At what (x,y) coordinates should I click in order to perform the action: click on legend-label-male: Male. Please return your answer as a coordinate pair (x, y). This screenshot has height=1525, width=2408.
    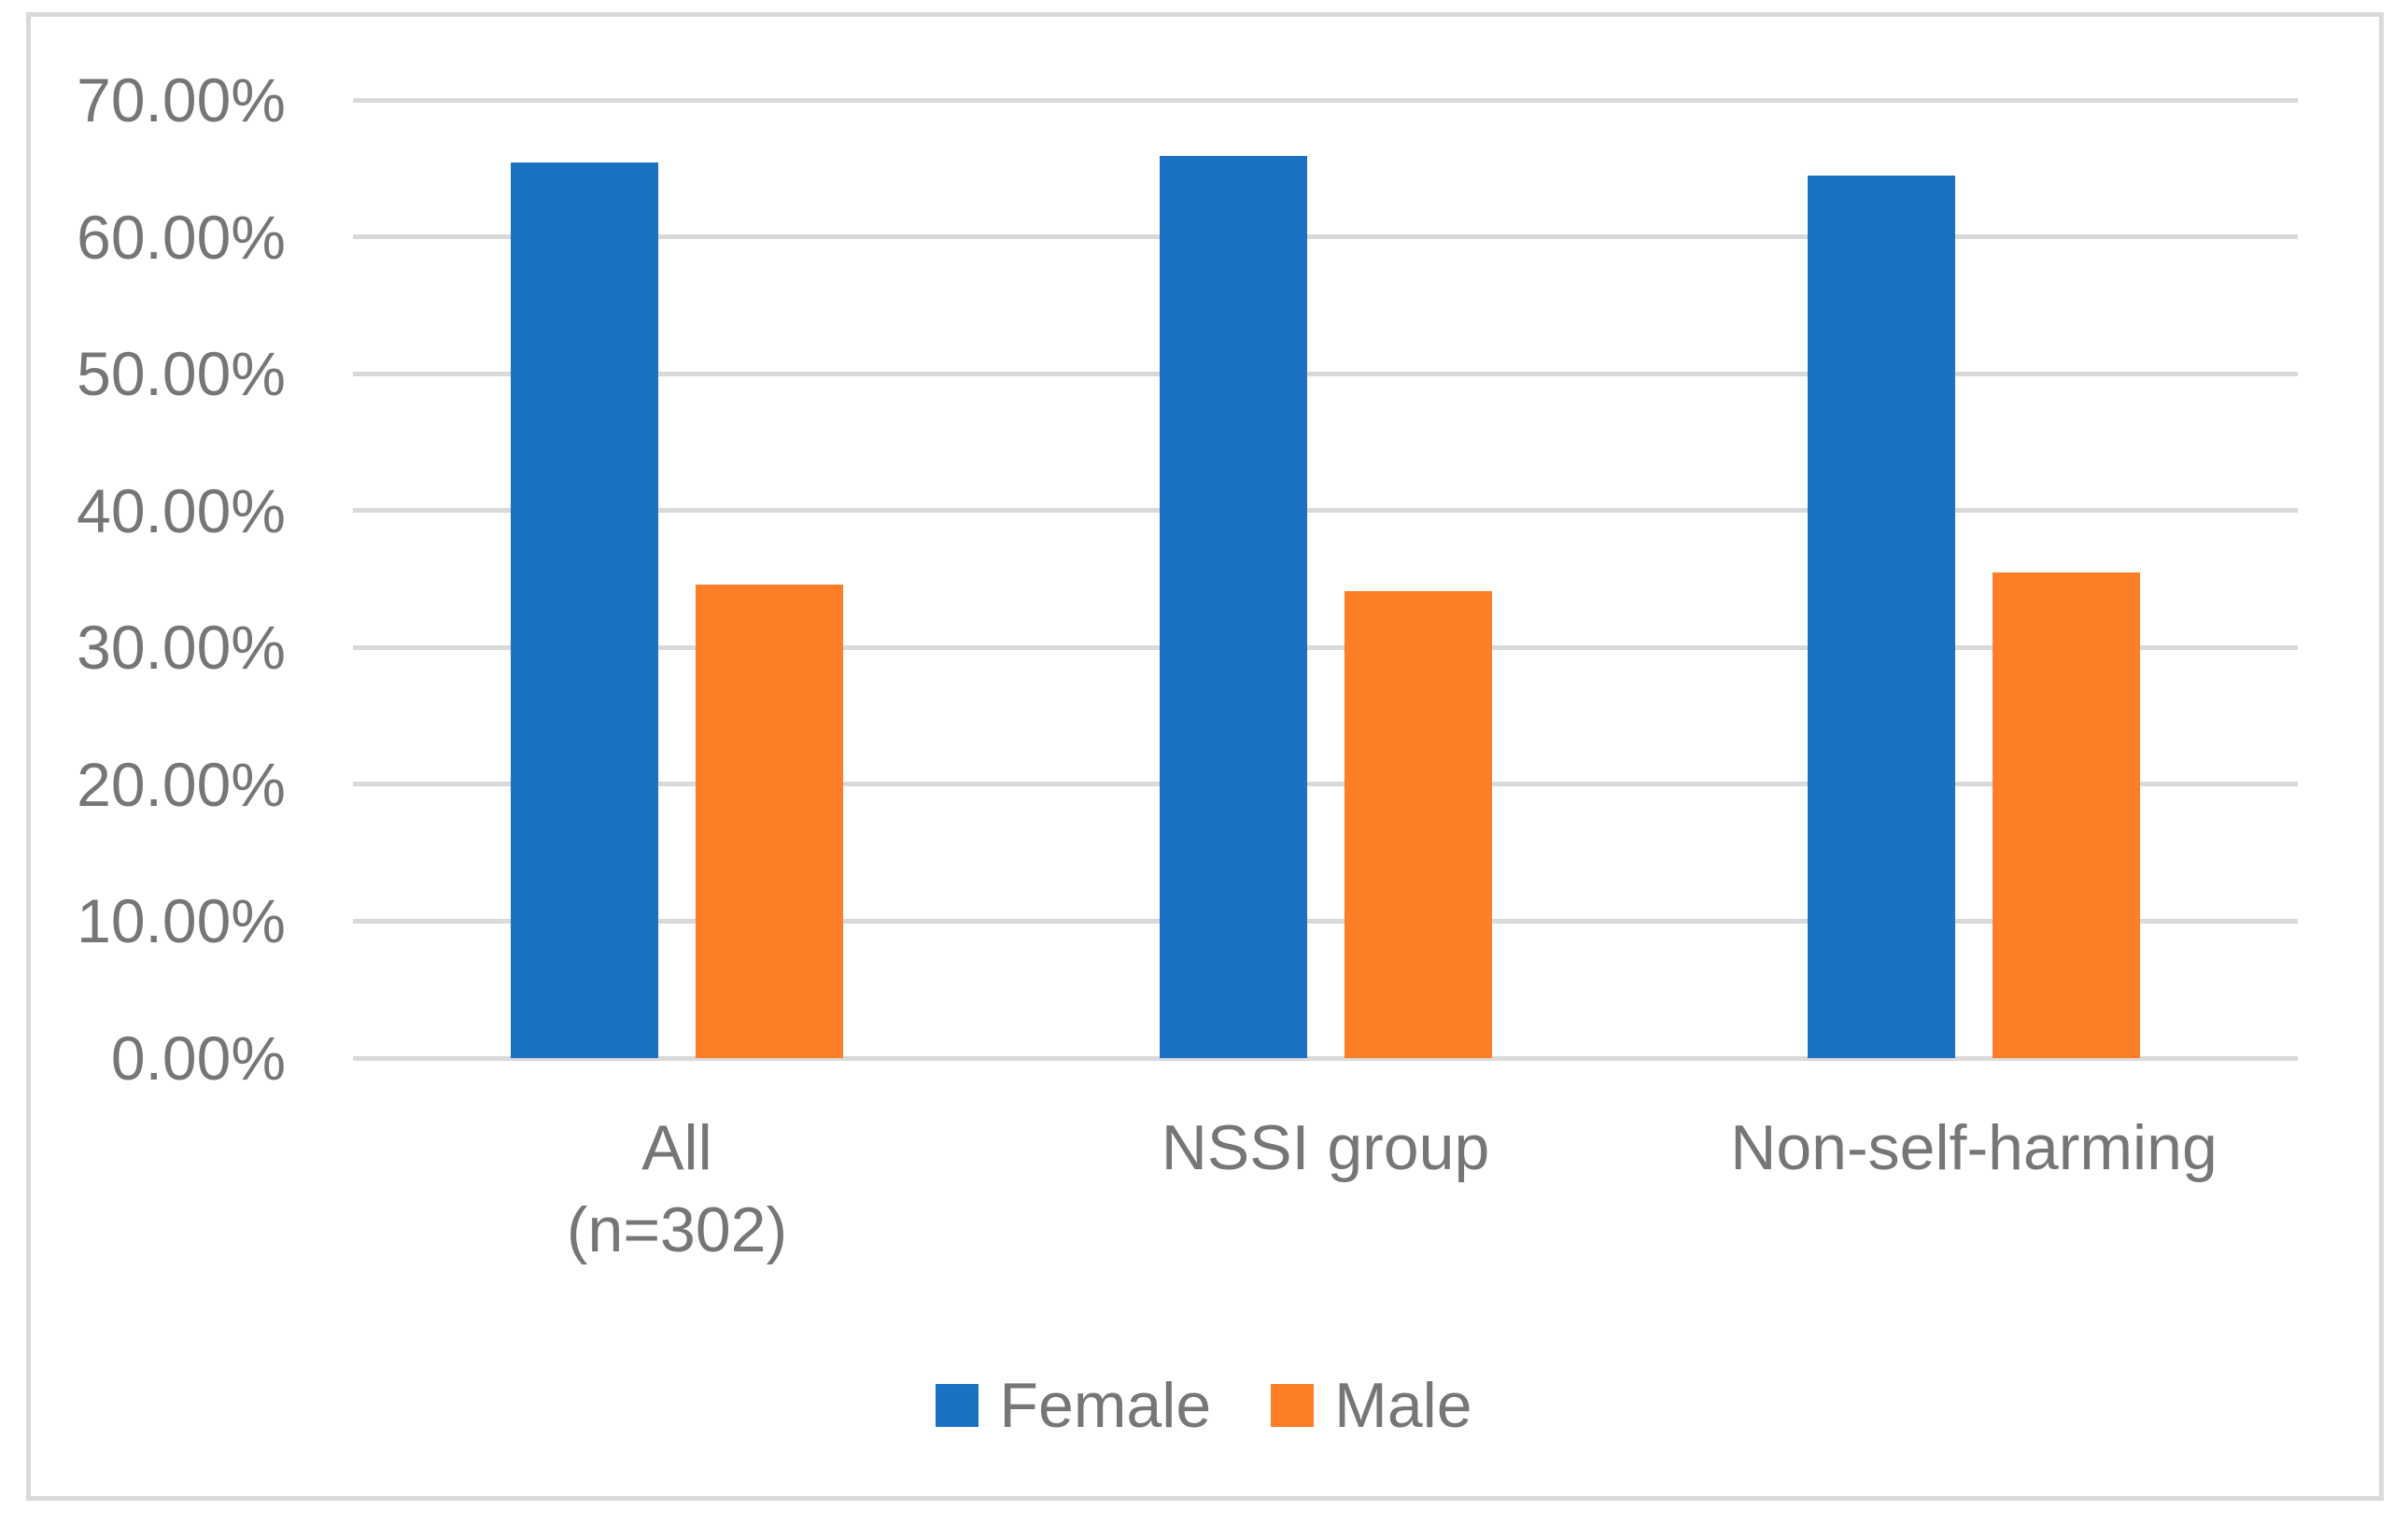
    Looking at the image, I should click on (1403, 1405).